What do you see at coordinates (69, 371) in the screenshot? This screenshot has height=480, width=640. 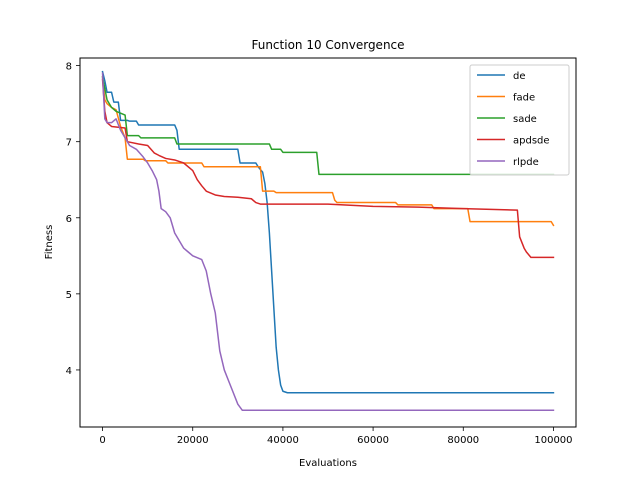 I see `y-tick-label: 4` at bounding box center [69, 371].